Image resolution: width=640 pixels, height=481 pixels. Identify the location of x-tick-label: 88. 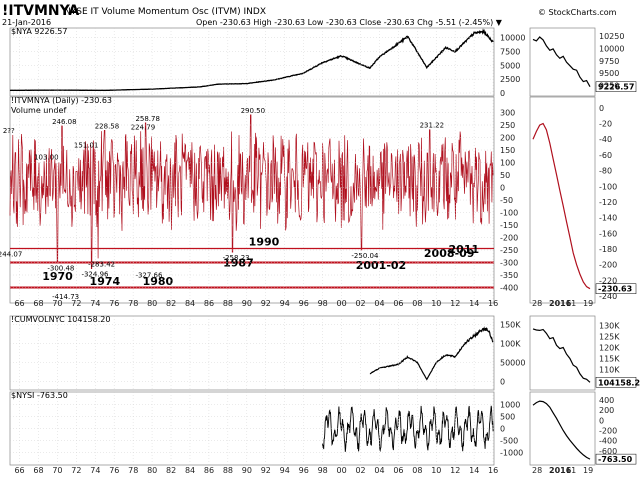
(228, 470).